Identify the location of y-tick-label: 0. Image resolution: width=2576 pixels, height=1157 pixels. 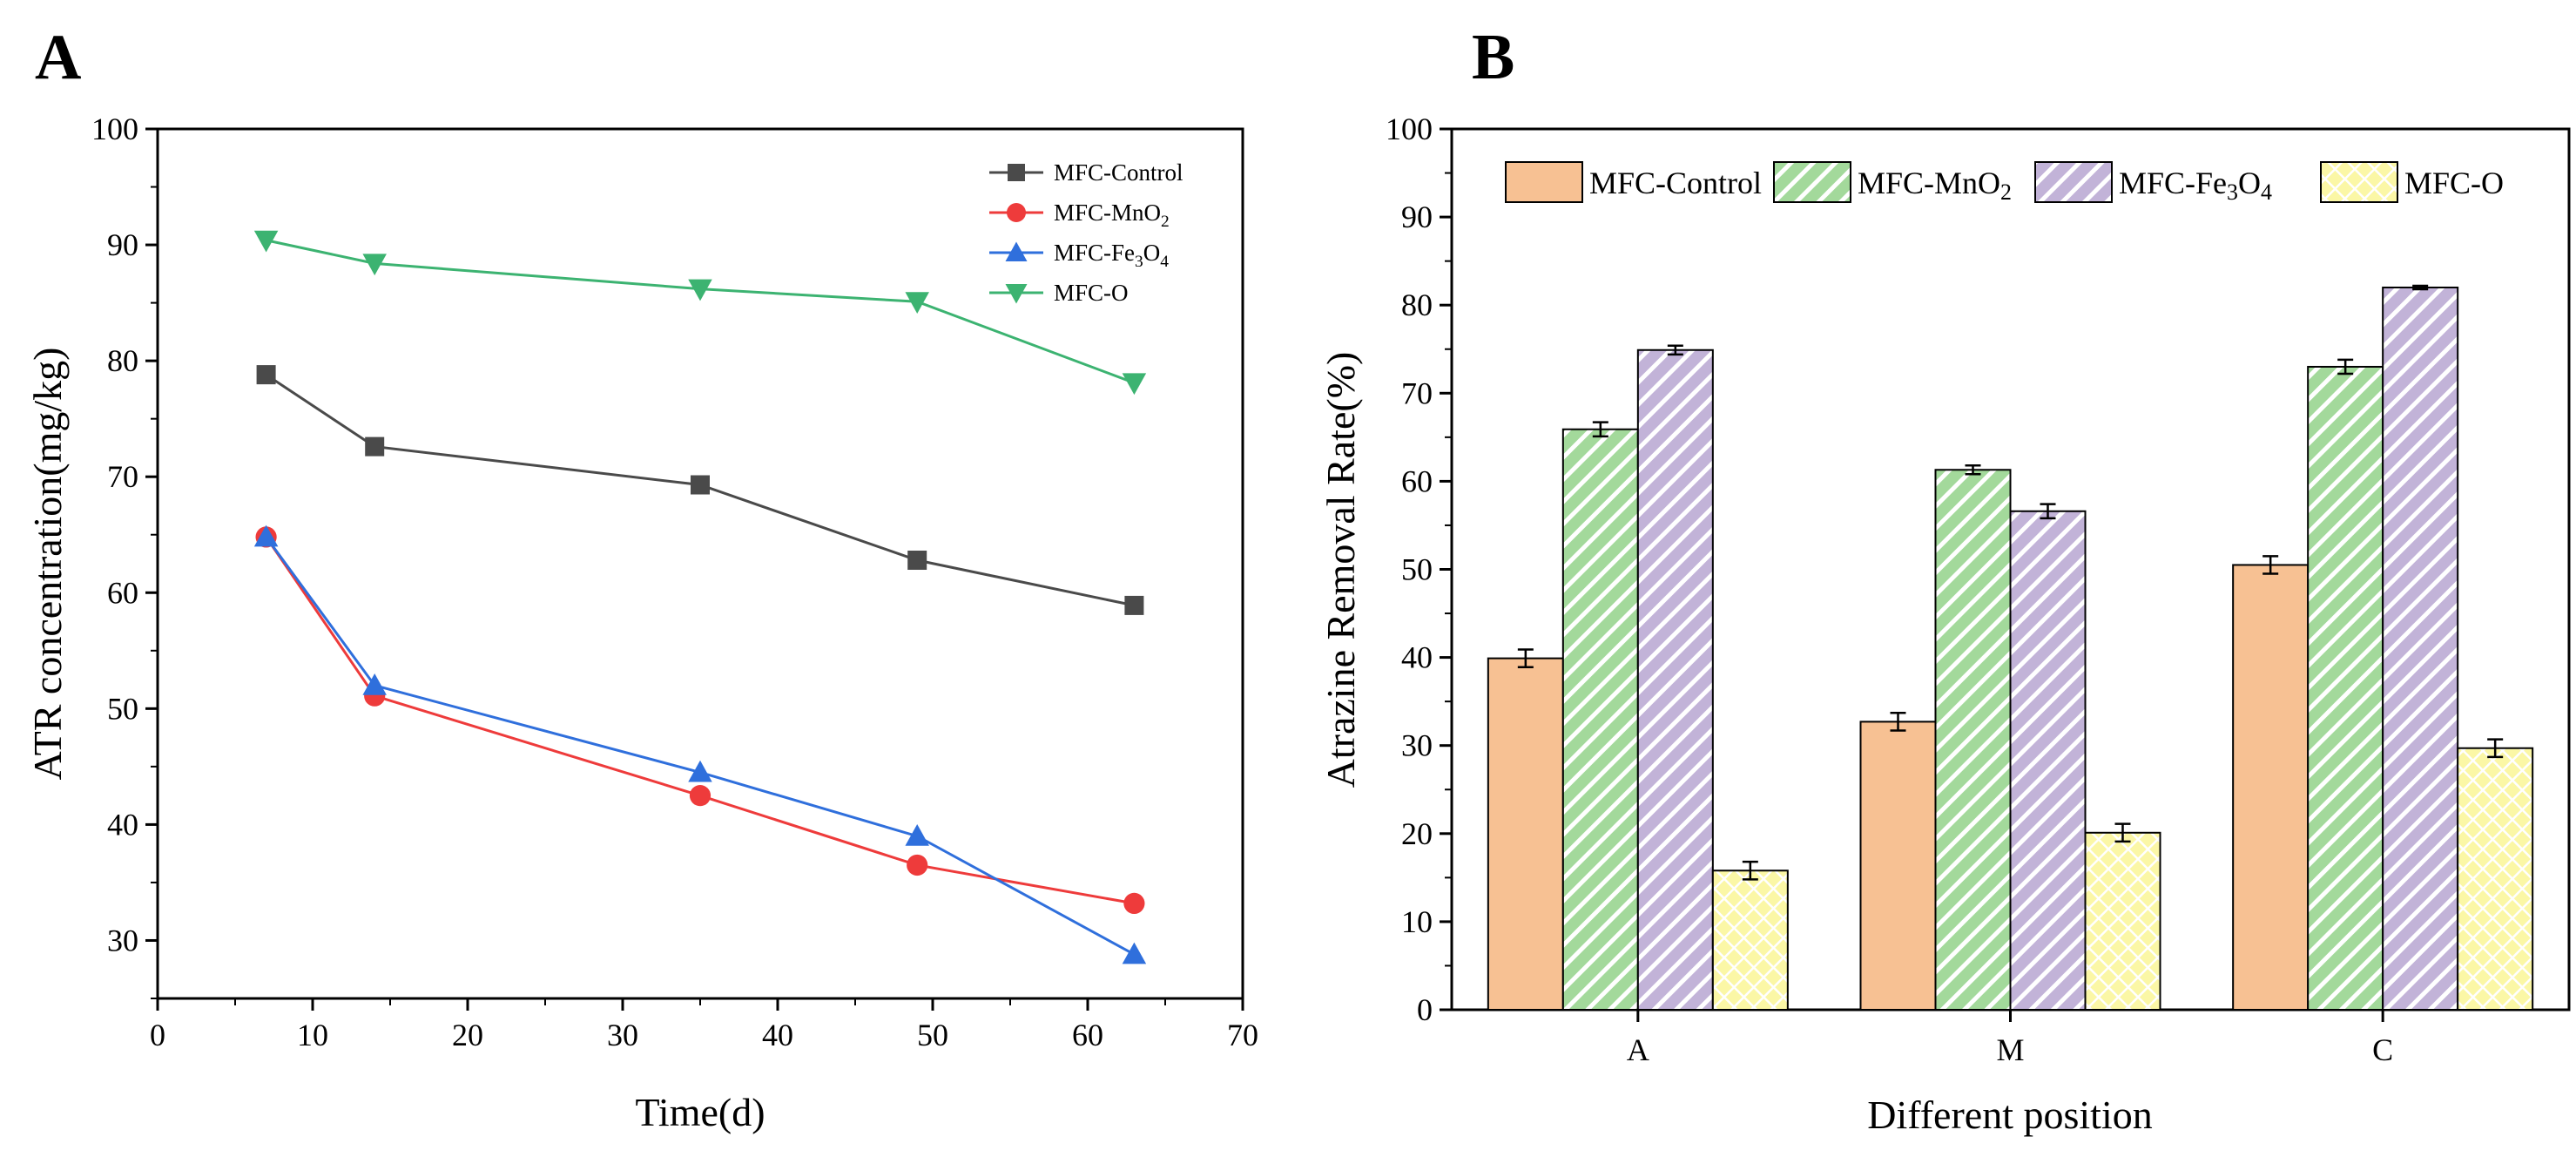
(1425, 1009).